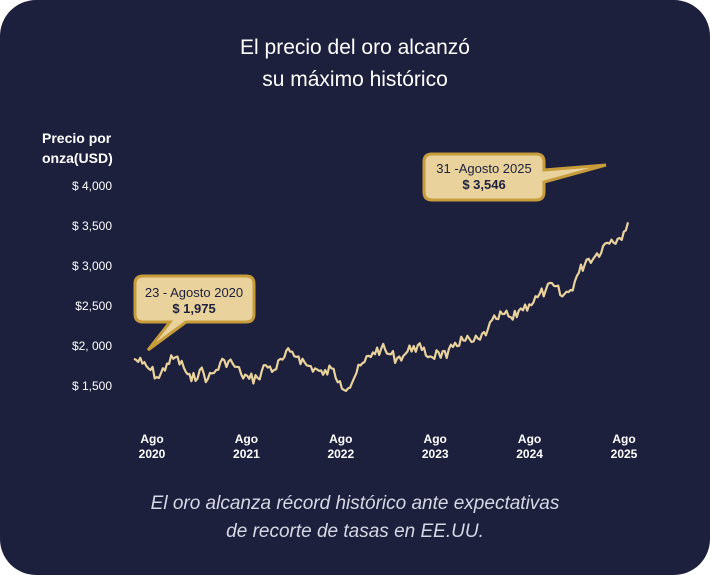 This screenshot has height=575, width=710. Describe the element at coordinates (355, 531) in the screenshot. I see `caption-line2: de recorte de tasas en EE.UU.` at that location.